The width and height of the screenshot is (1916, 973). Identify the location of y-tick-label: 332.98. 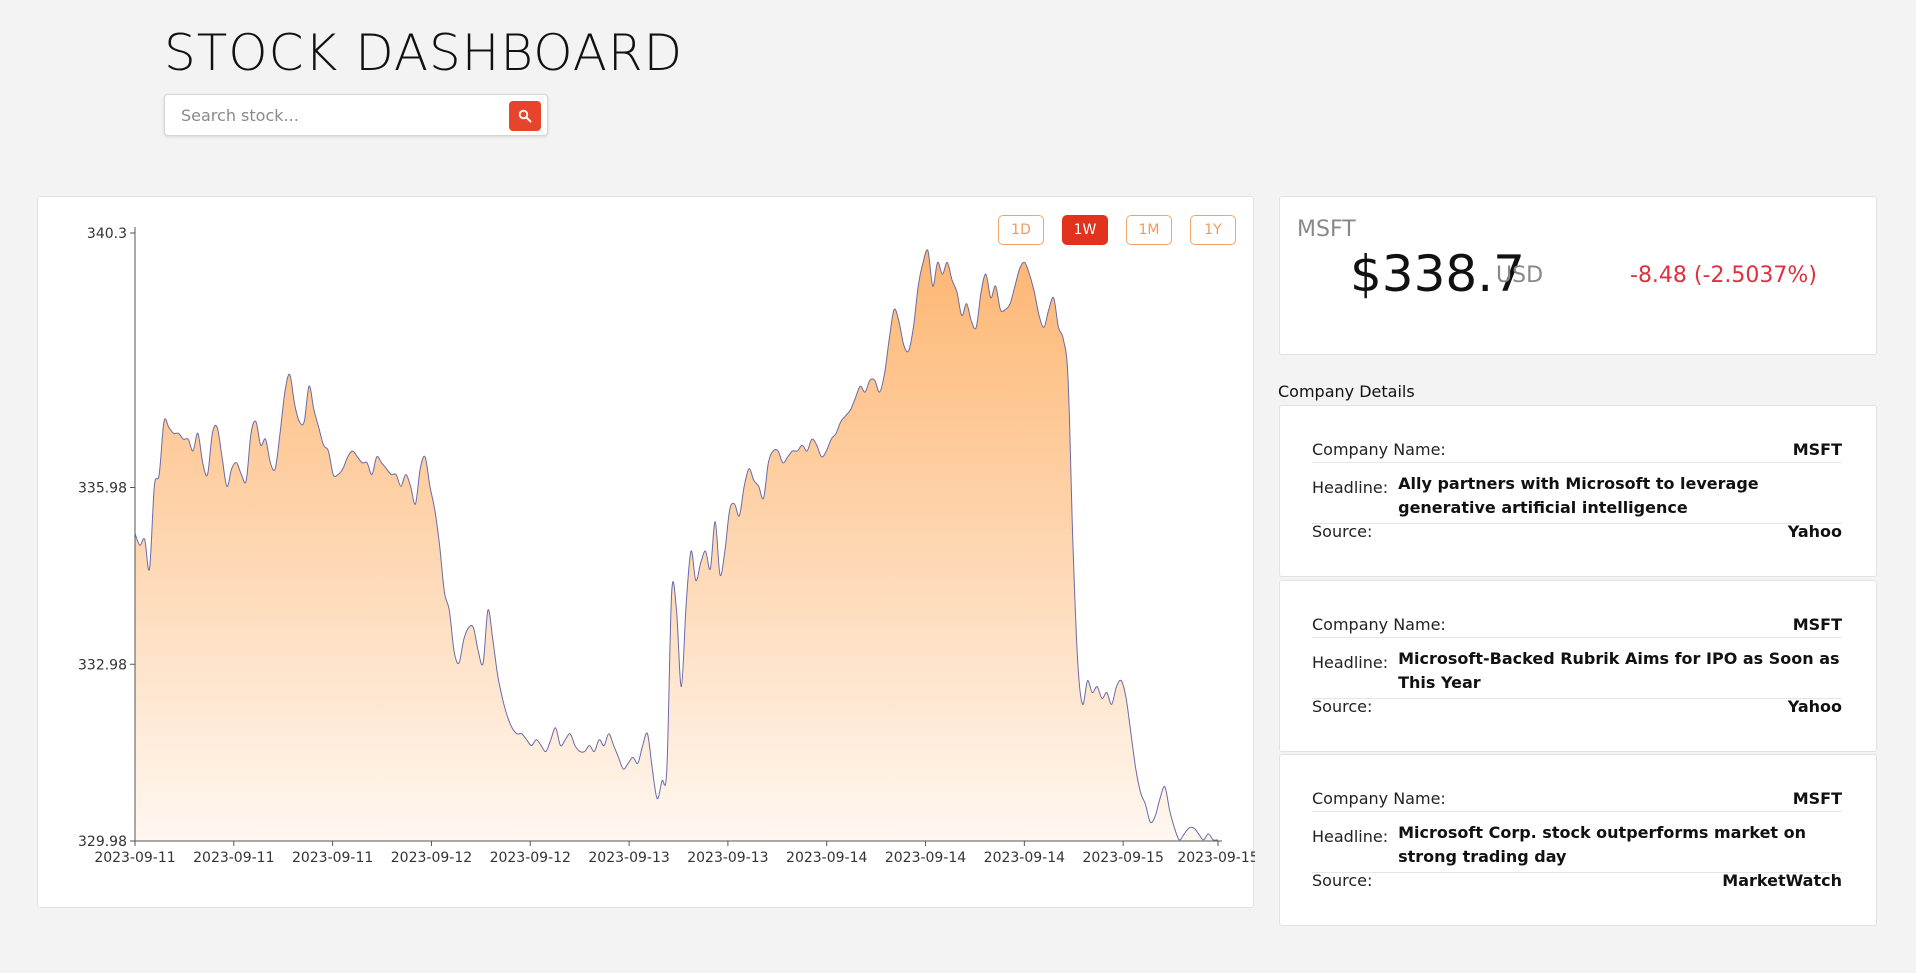
(102, 665).